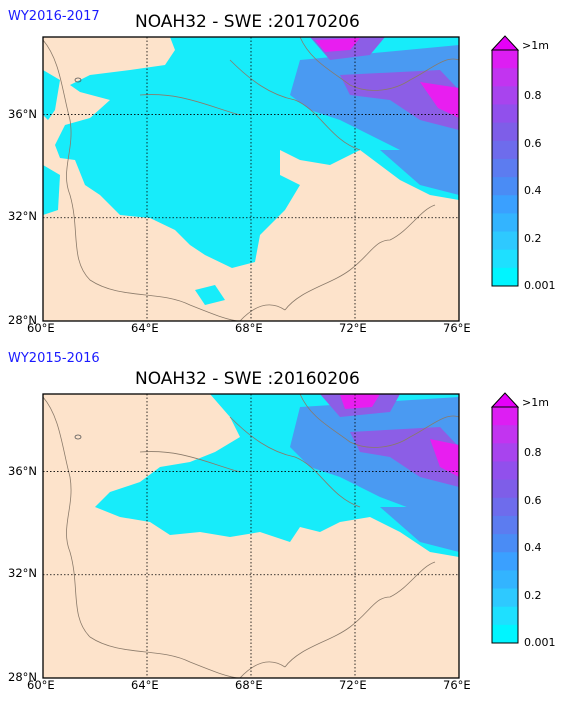 The image size is (561, 714). What do you see at coordinates (54, 358) in the screenshot?
I see `water-year-label: WY2015-2016` at bounding box center [54, 358].